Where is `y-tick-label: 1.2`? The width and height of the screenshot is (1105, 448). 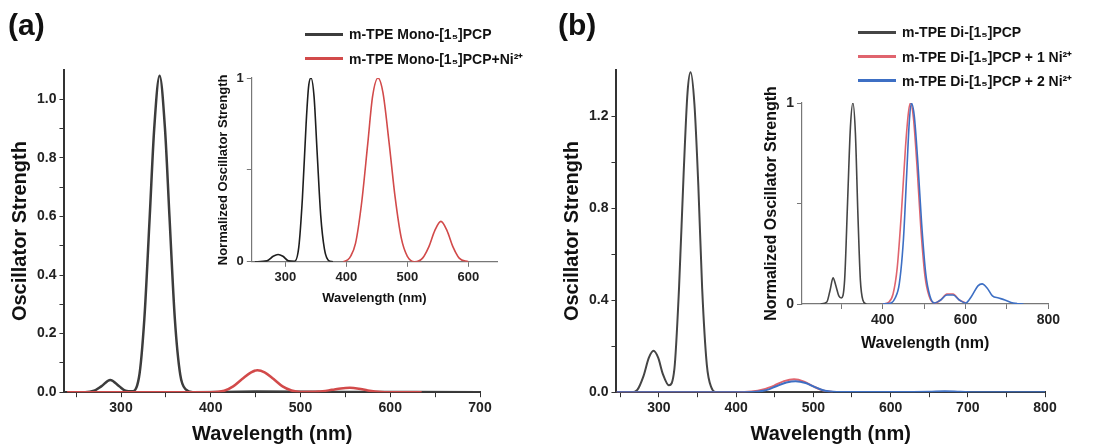
y-tick-label: 1.2 is located at coordinates (598, 114).